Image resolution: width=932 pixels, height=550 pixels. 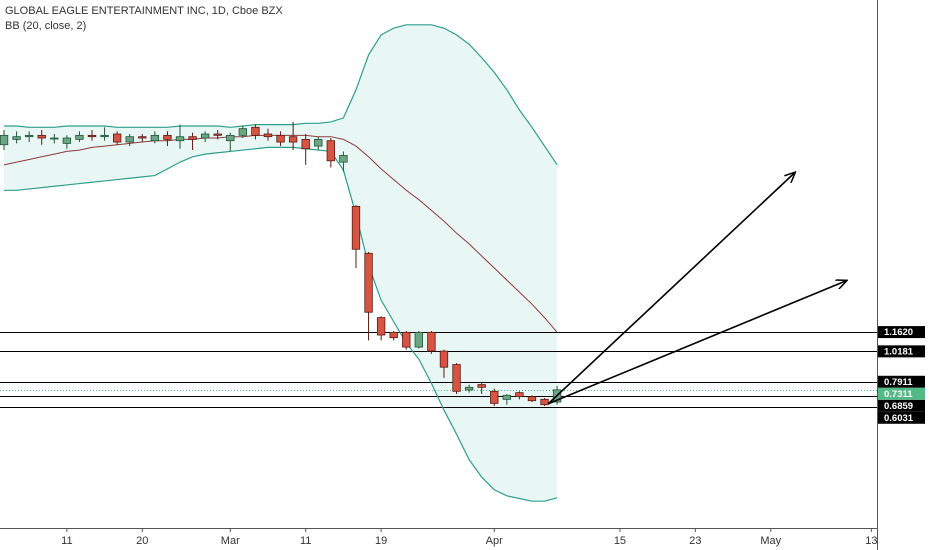 What do you see at coordinates (45, 26) in the screenshot?
I see `indicator-label: BB (20, close, 2)` at bounding box center [45, 26].